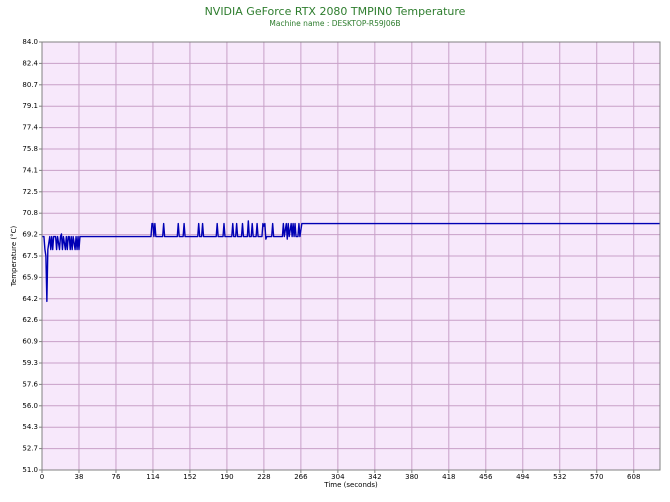 Image resolution: width=670 pixels, height=502 pixels. I want to click on x-tick-label: 380, so click(411, 477).